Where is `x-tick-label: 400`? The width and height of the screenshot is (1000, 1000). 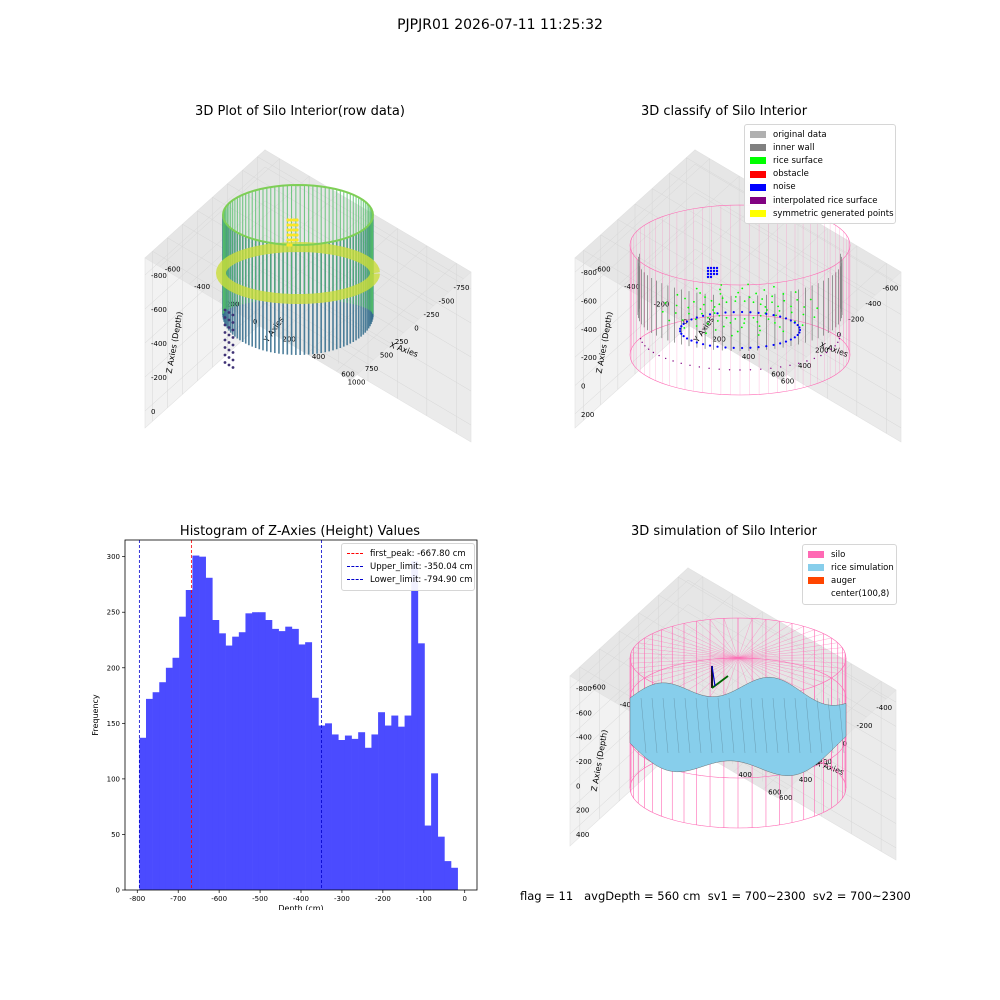
x-tick-label: 400 is located at coordinates (805, 780).